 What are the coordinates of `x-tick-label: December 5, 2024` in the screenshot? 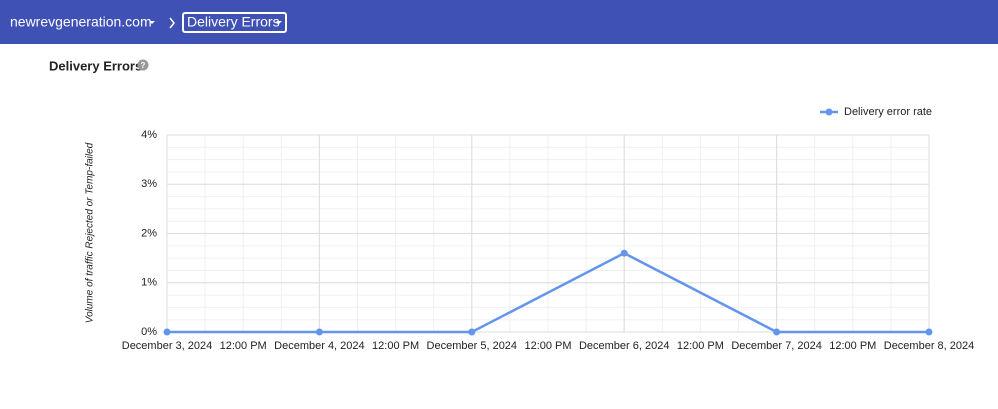 It's located at (472, 346).